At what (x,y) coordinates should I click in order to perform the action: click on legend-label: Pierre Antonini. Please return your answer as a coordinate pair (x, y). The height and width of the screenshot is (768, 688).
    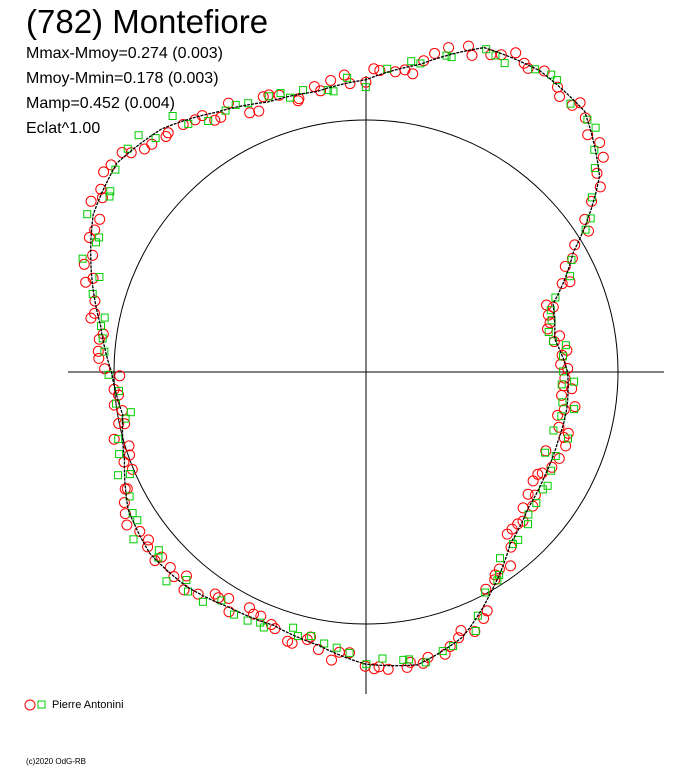
    Looking at the image, I should click on (88, 705).